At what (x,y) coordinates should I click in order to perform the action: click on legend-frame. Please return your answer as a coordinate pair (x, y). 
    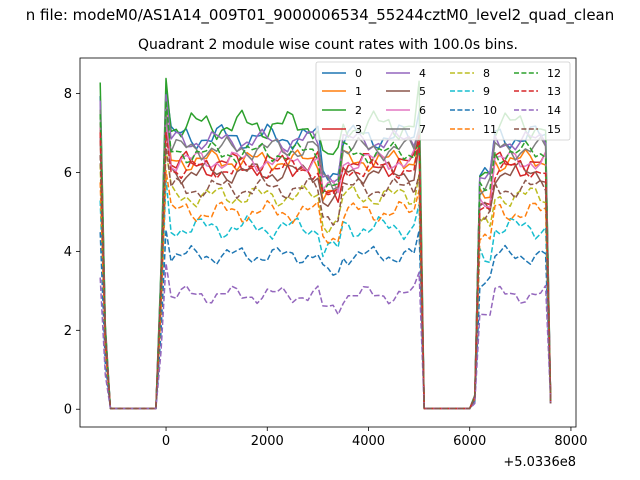
    Looking at the image, I should click on (443, 101).